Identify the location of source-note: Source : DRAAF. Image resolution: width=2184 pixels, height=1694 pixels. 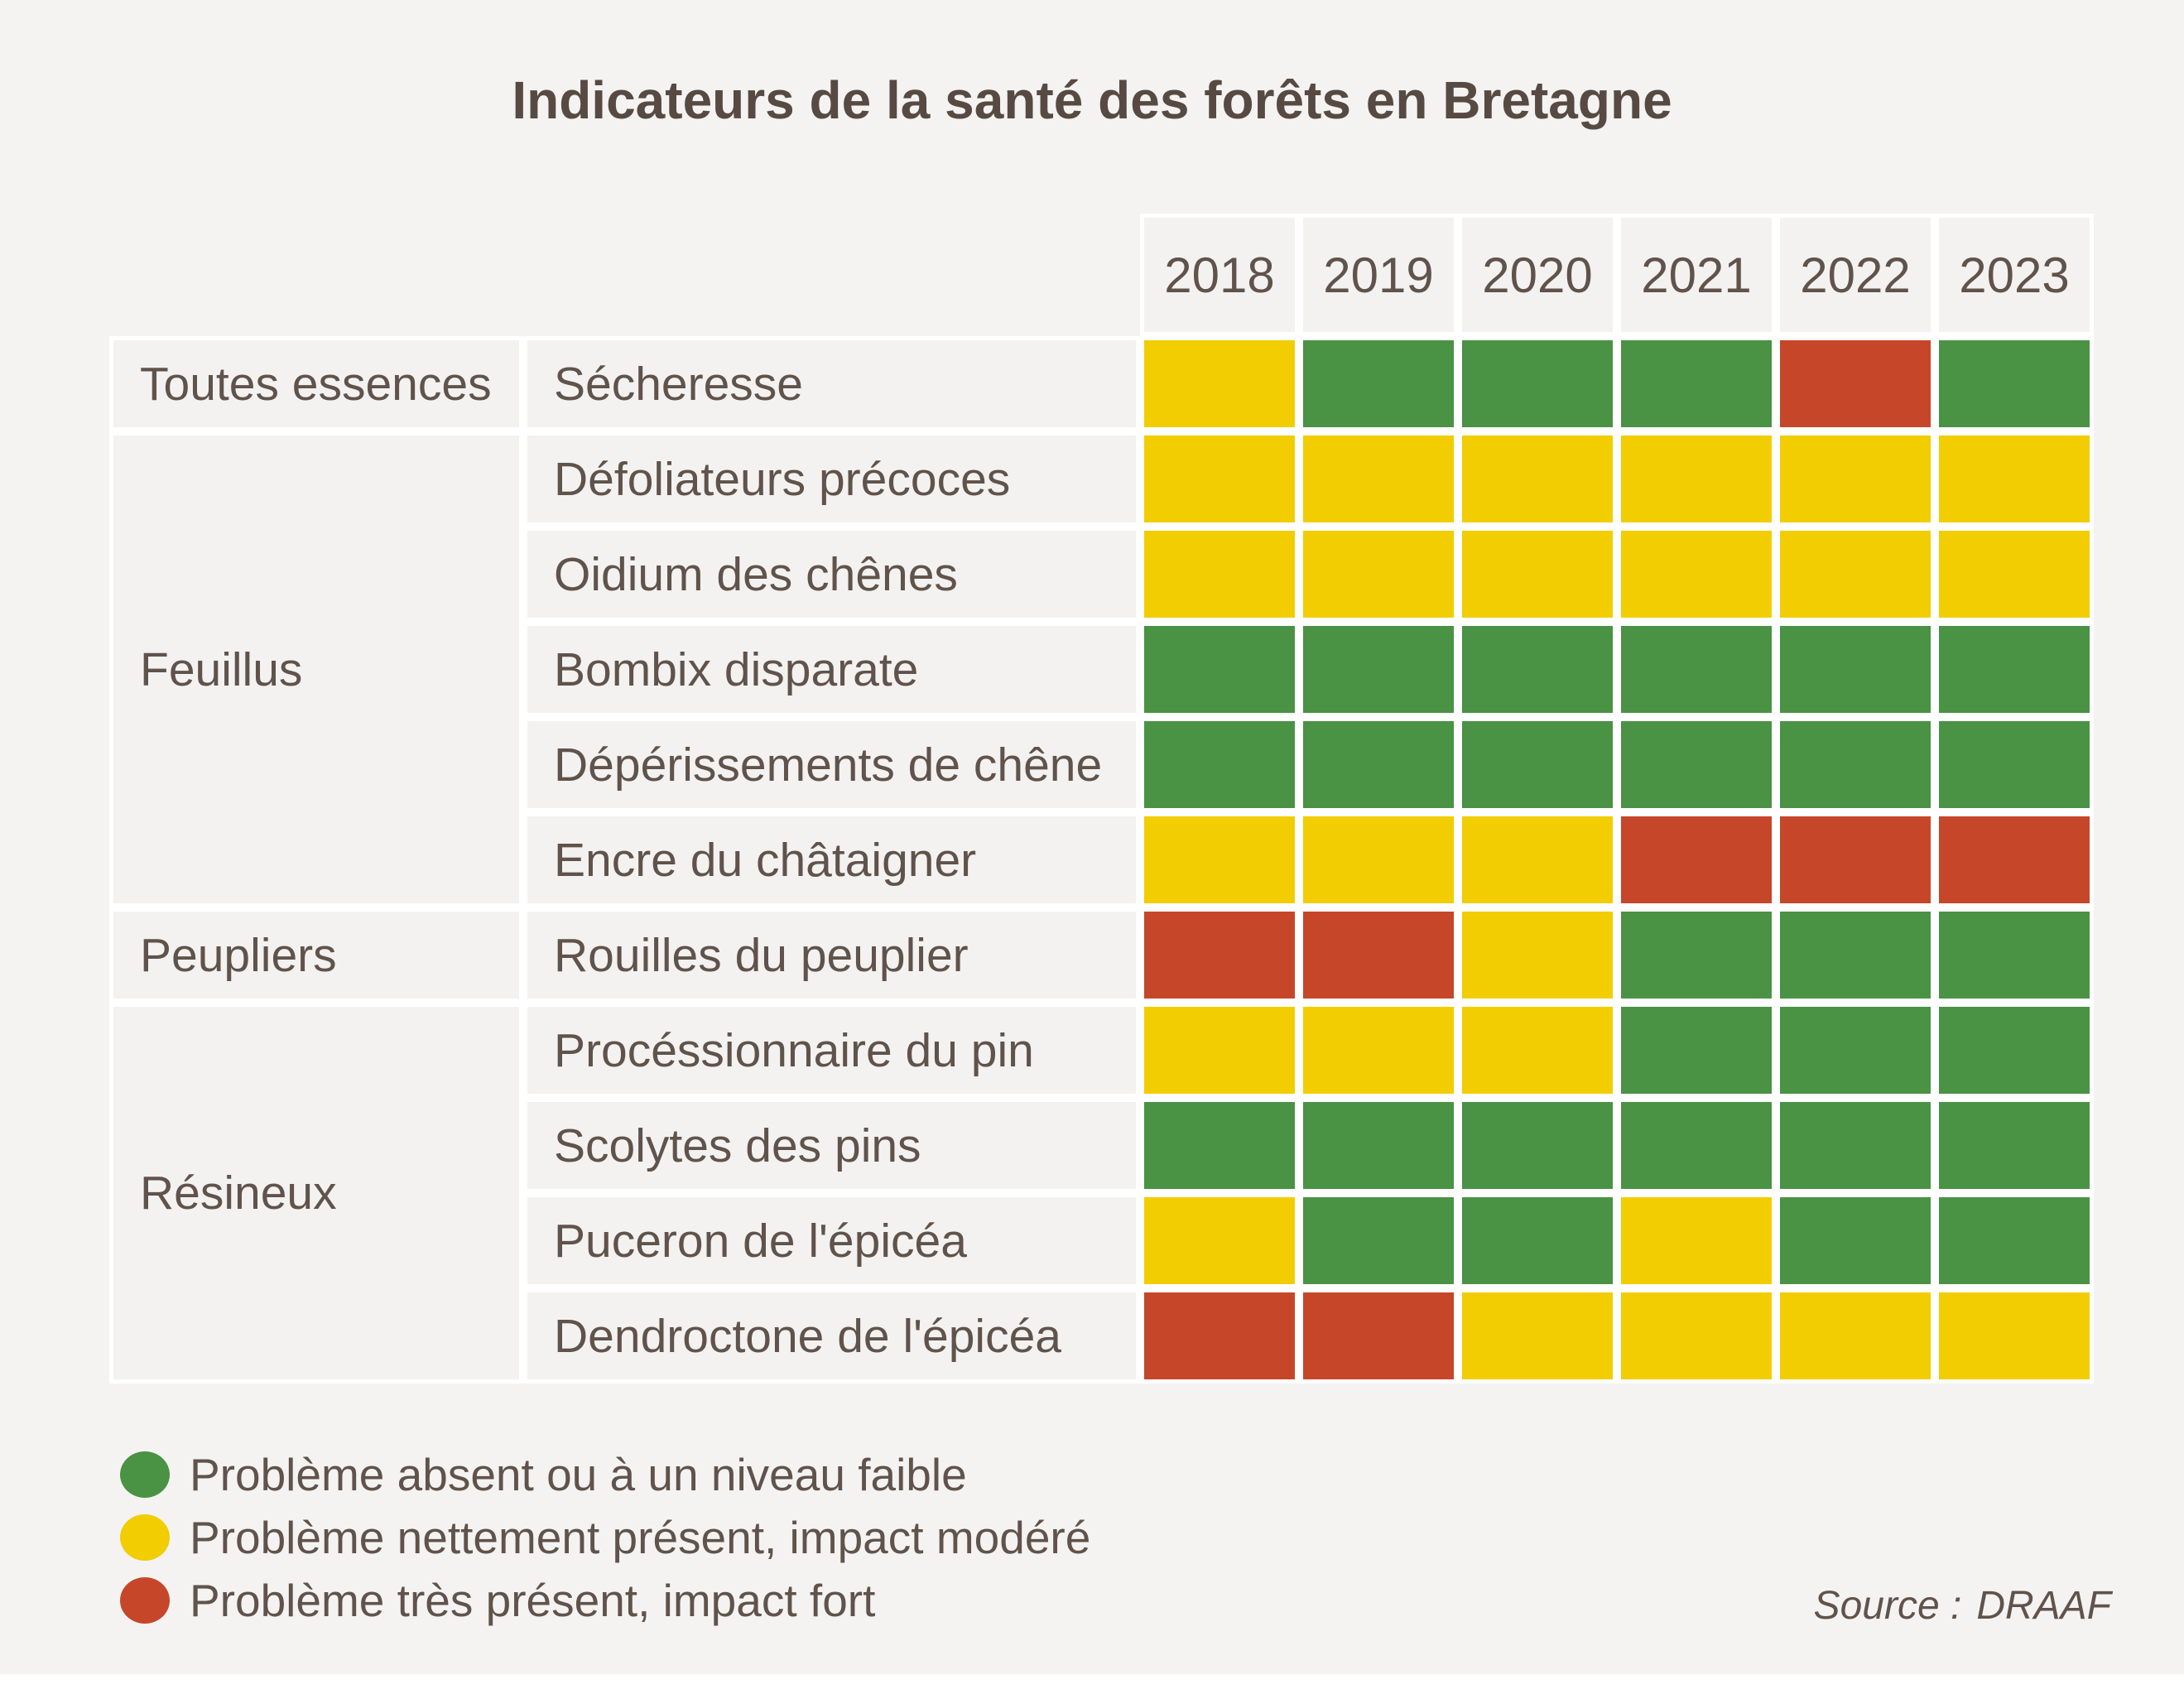
(1962, 1606).